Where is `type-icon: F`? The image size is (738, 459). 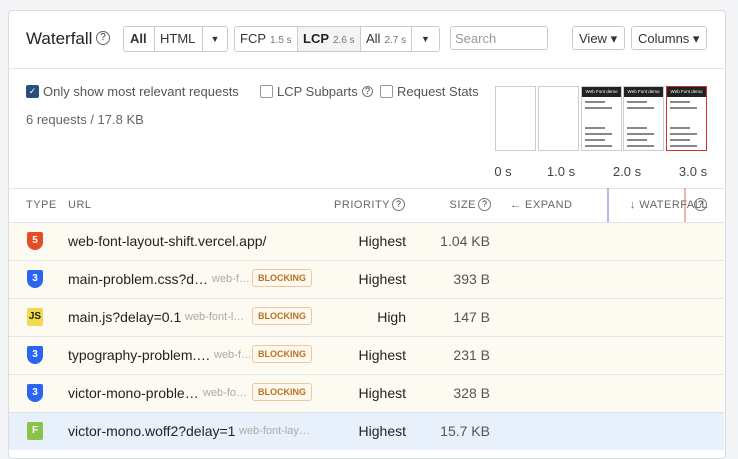
type-icon: F is located at coordinates (35, 431).